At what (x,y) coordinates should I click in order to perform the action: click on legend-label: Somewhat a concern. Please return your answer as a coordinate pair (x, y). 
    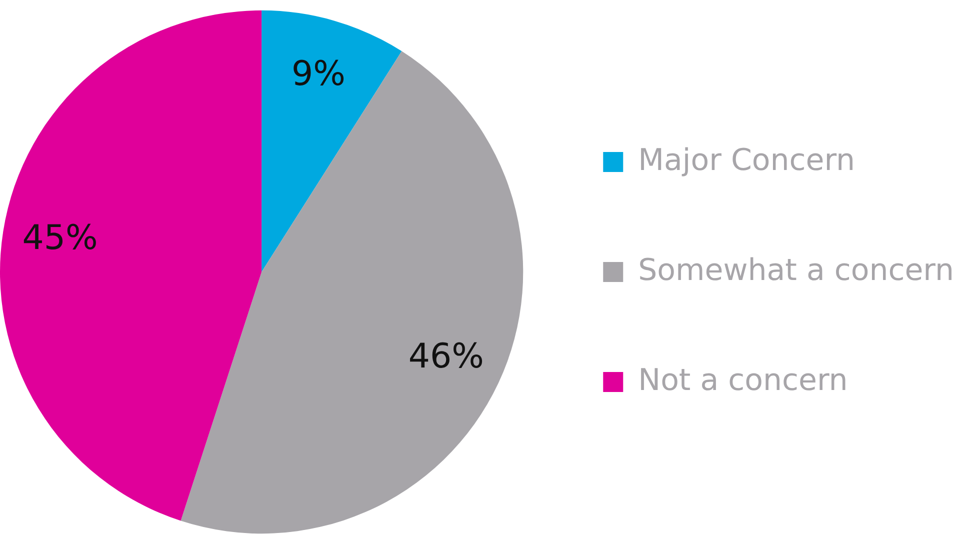
    Looking at the image, I should click on (796, 270).